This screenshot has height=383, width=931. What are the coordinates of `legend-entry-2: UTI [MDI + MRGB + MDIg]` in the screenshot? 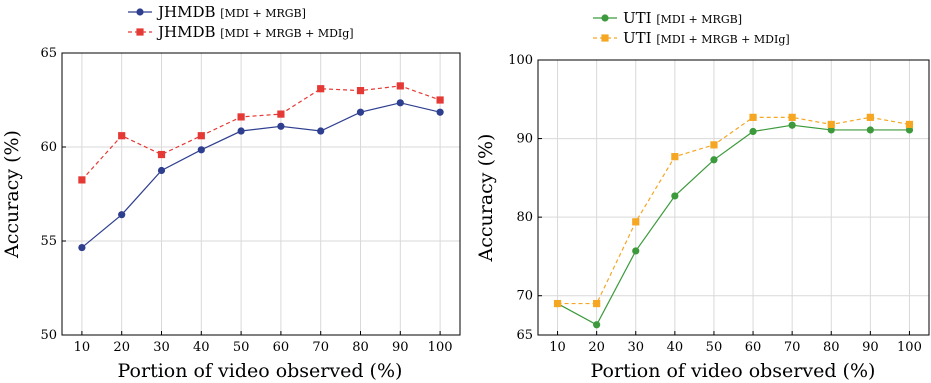 It's located at (691, 38).